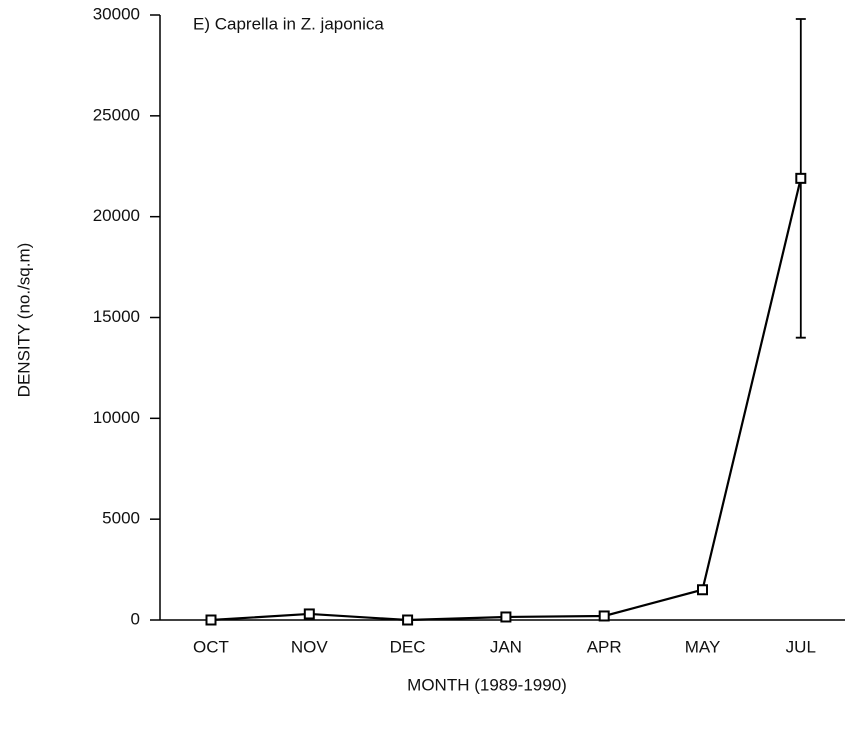 This screenshot has width=847, height=736. What do you see at coordinates (288, 23) in the screenshot?
I see `chart-title: E) Caprella in Z. japonica` at bounding box center [288, 23].